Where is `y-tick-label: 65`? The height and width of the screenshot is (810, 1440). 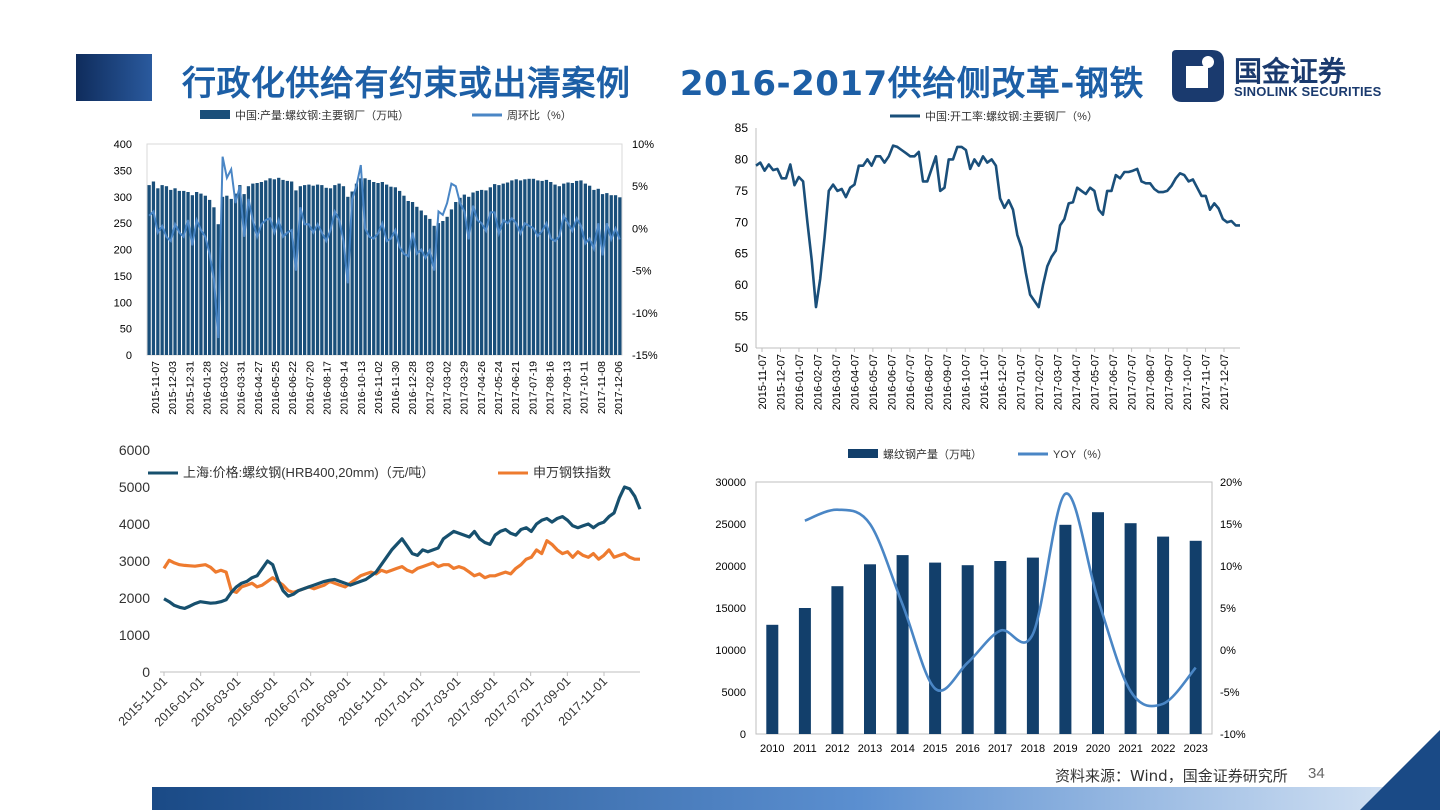 y-tick-label: 65 is located at coordinates (742, 254).